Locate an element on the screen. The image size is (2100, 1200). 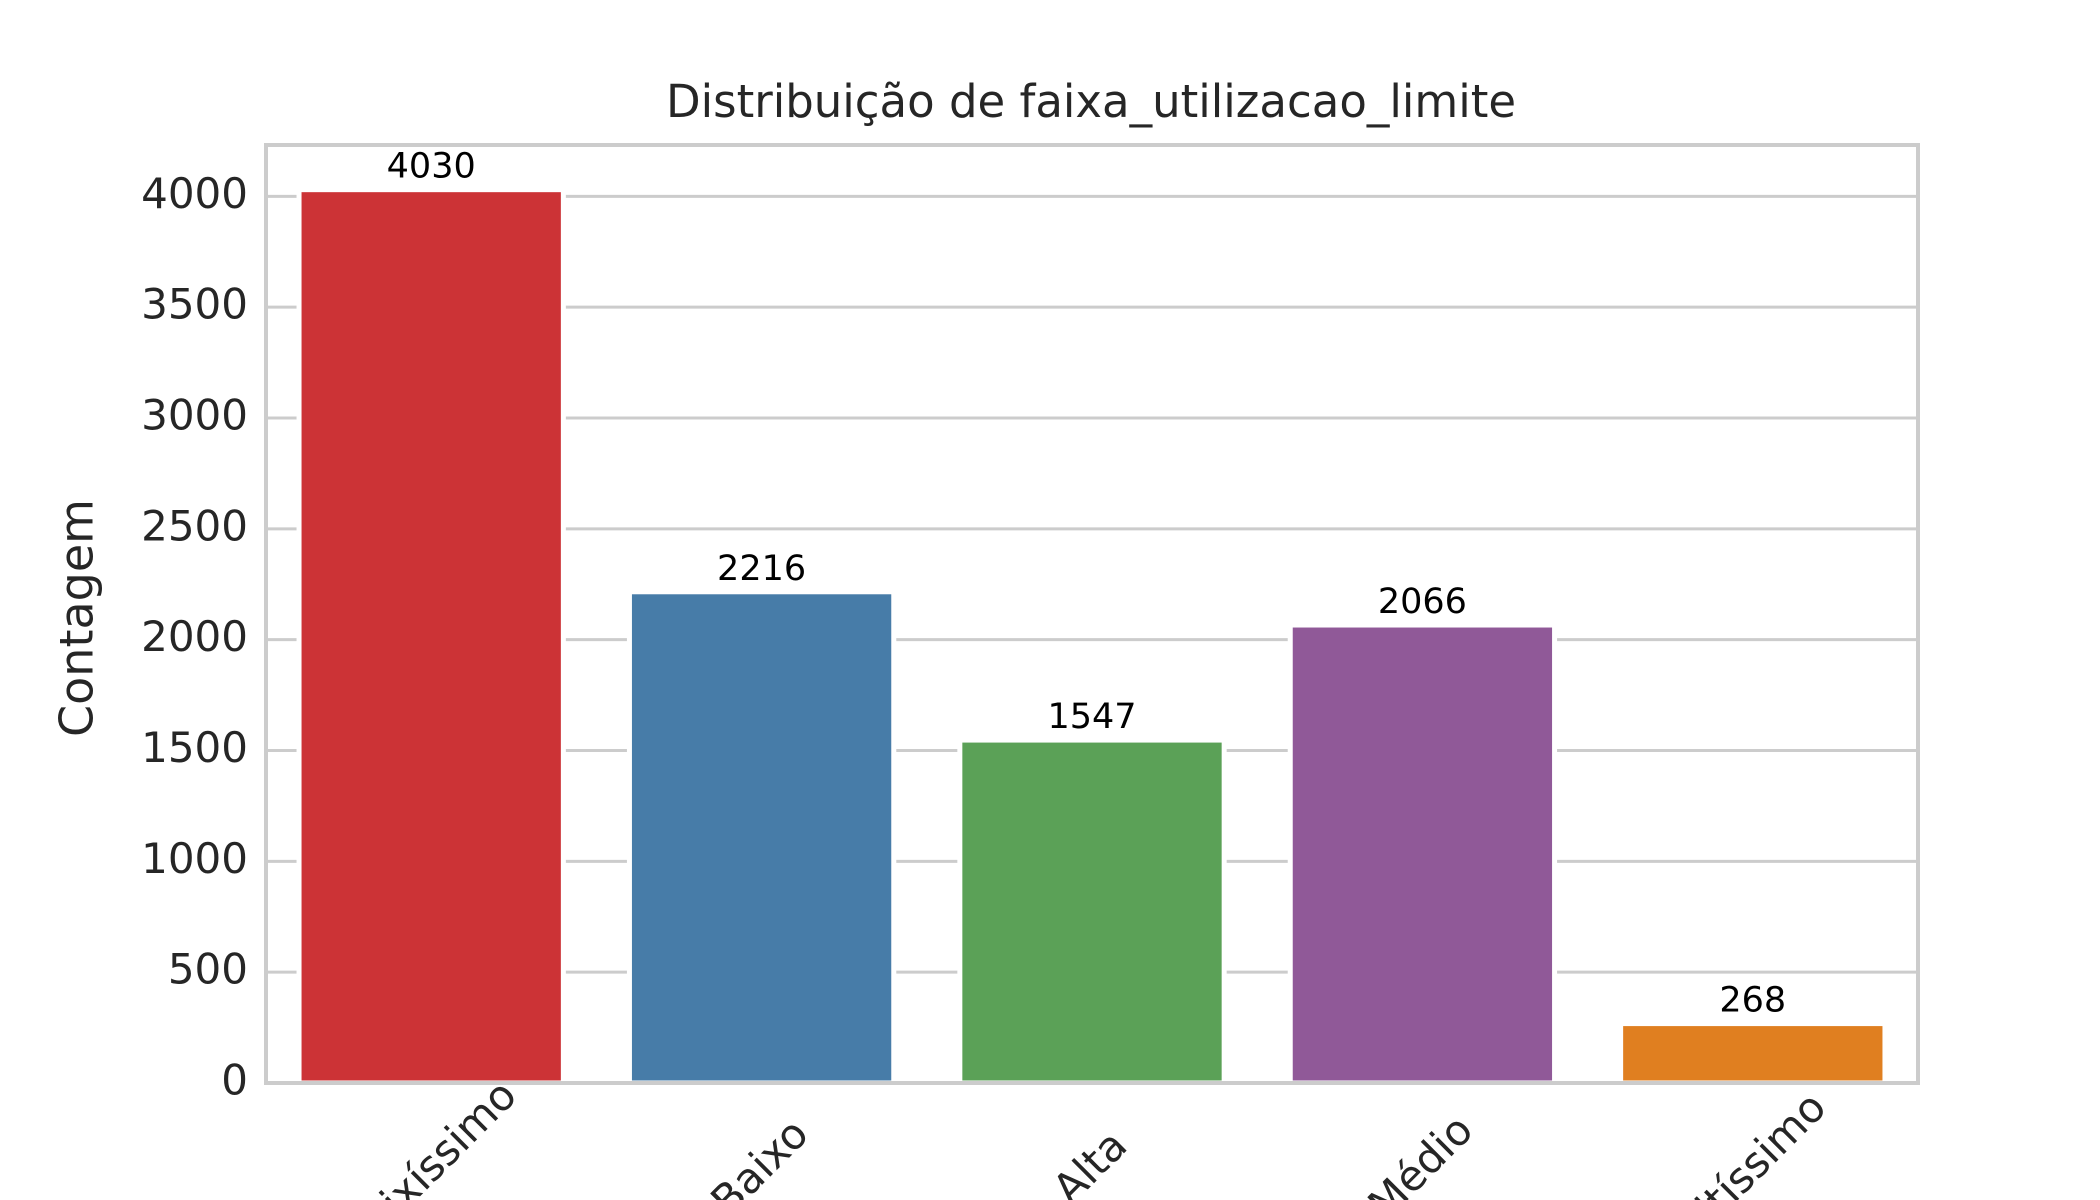
y-tick-label: 1000 is located at coordinates (194, 858).